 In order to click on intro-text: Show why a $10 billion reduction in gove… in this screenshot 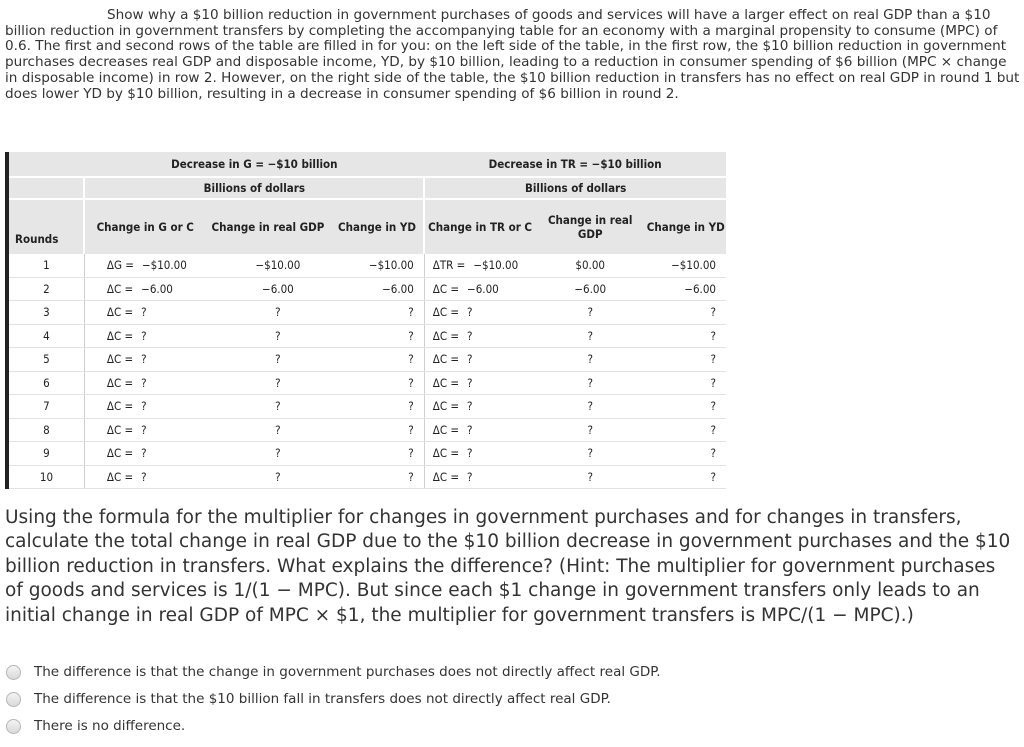, I will do `click(512, 54)`.